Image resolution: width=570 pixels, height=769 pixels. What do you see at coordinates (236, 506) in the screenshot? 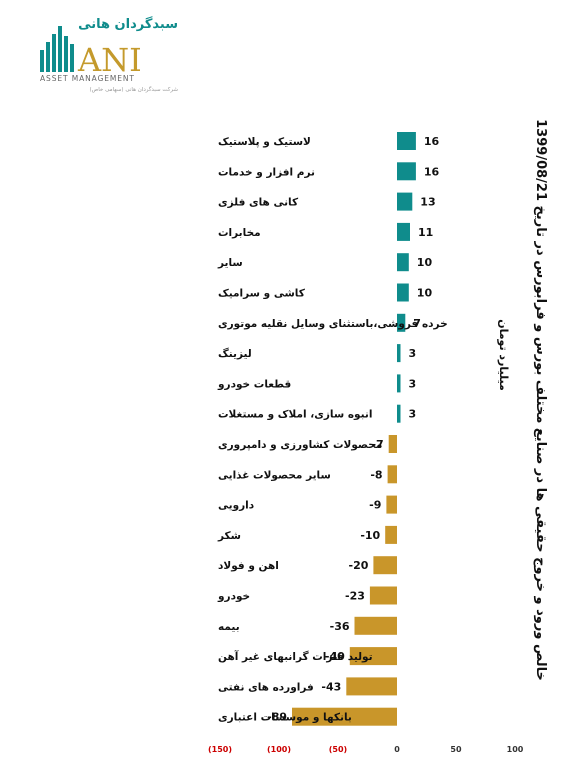
I see `category-label: دارویی` at bounding box center [236, 506].